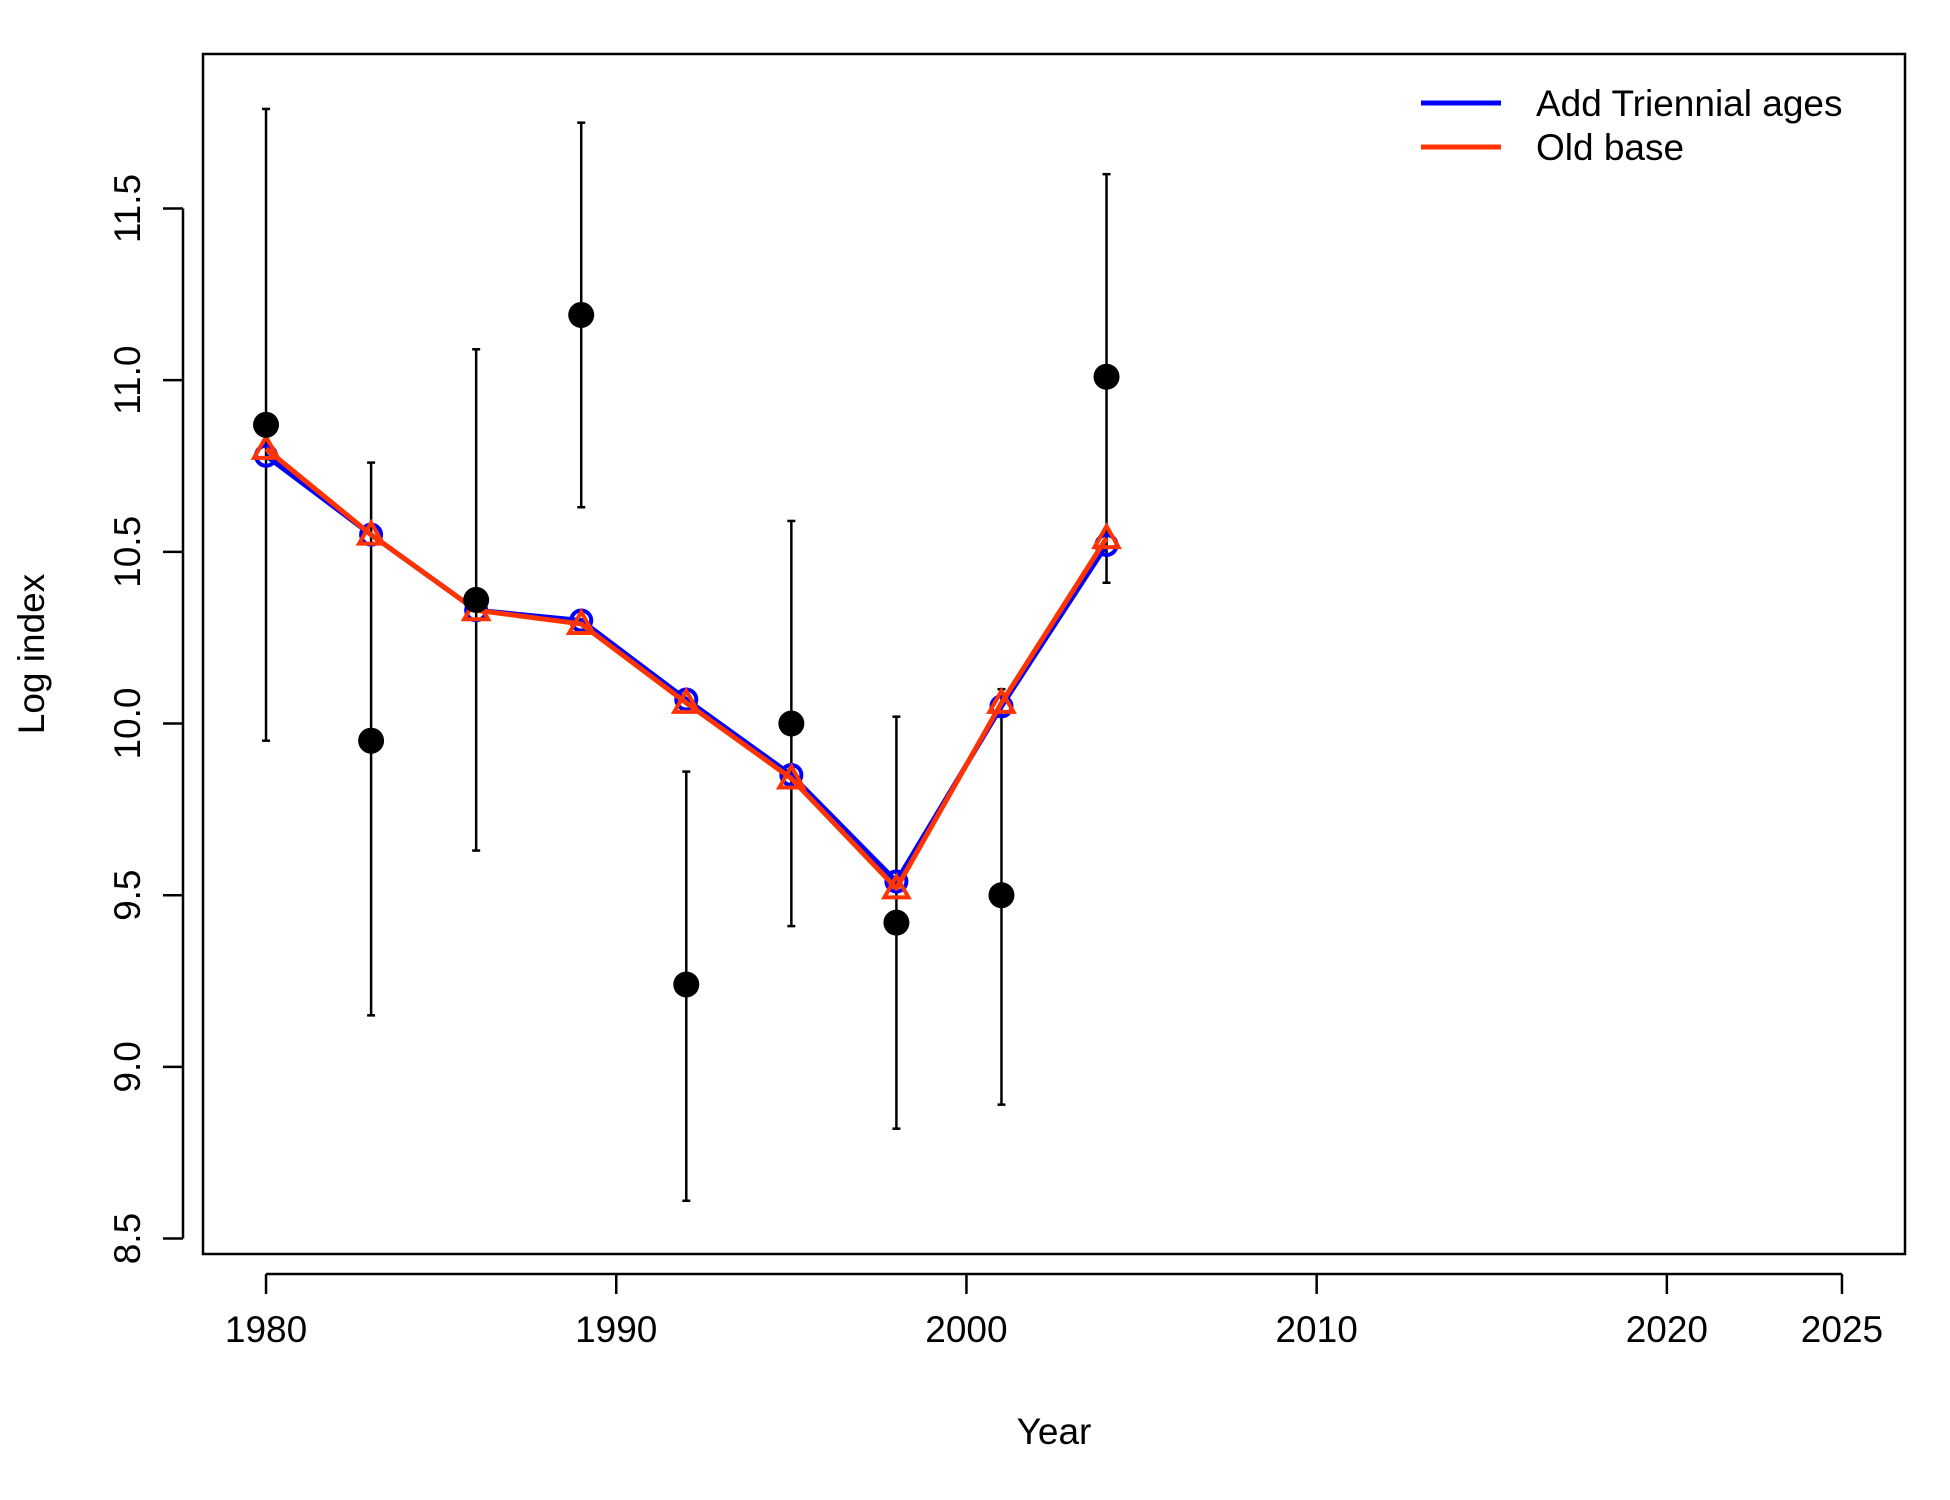 Image resolution: width=1950 pixels, height=1500 pixels. I want to click on x-tick-label-1990: 1990, so click(616, 1329).